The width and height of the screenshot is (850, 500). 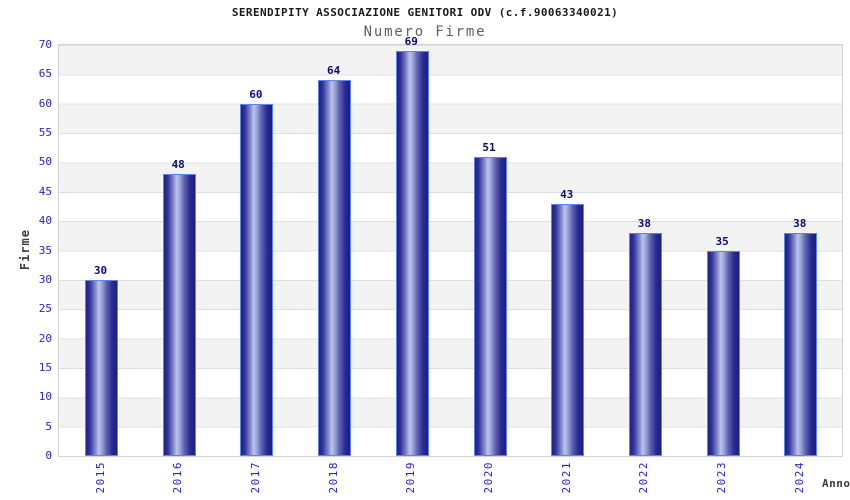 What do you see at coordinates (333, 71) in the screenshot?
I see `bar-value-label: 64` at bounding box center [333, 71].